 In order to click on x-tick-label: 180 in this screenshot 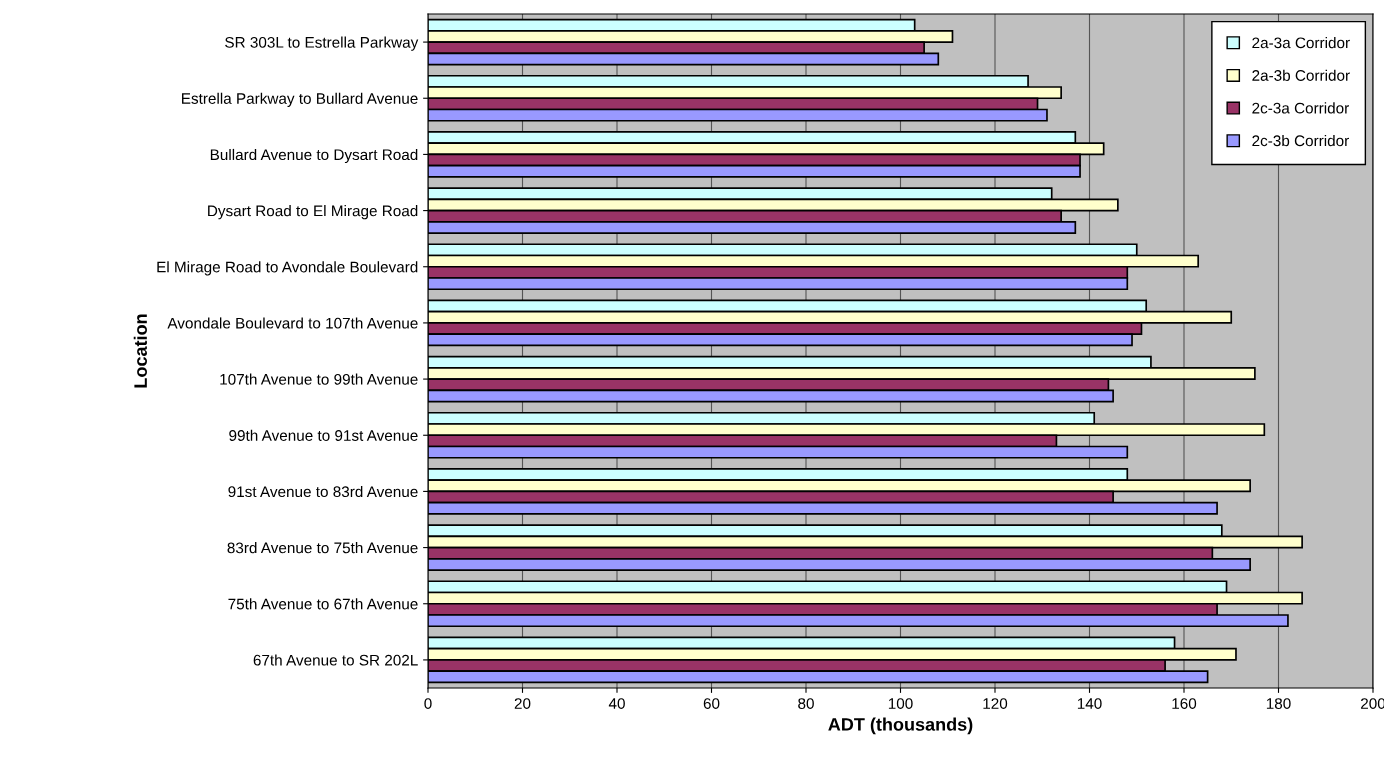, I will do `click(1278, 703)`.